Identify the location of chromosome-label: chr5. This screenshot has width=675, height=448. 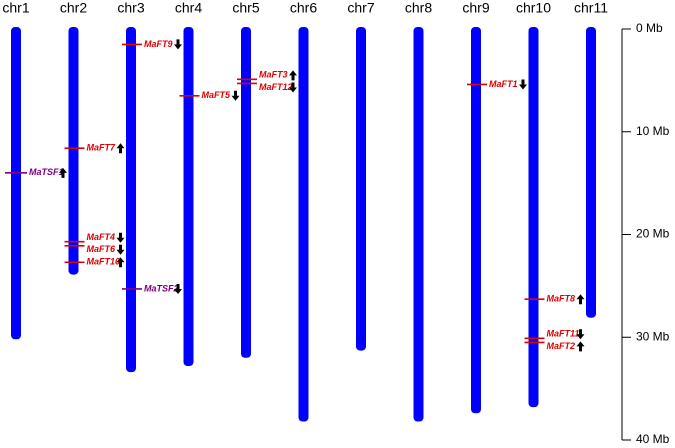
(245, 8).